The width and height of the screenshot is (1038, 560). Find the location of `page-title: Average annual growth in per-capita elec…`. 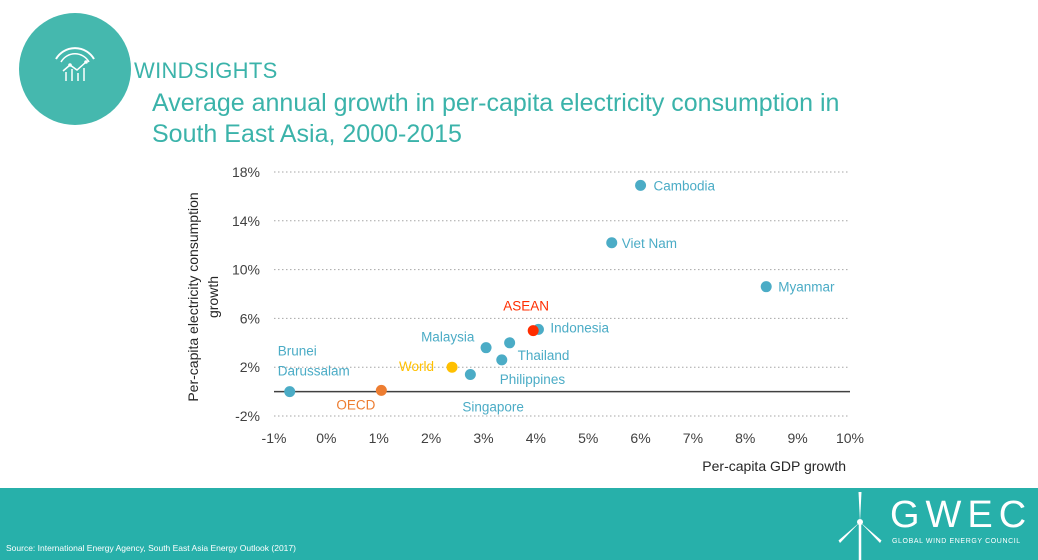

page-title: Average annual growth in per-capita elec… is located at coordinates (552, 119).